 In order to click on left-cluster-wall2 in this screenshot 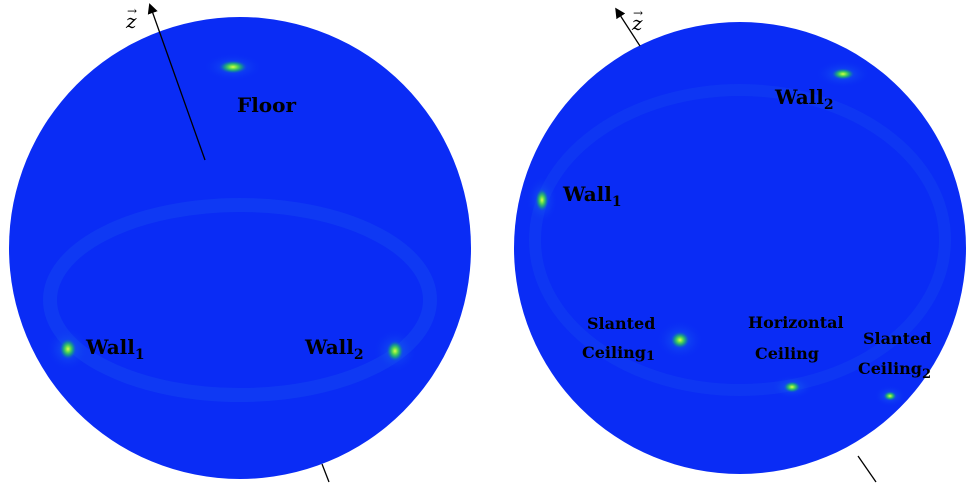, I will do `click(395, 351)`.